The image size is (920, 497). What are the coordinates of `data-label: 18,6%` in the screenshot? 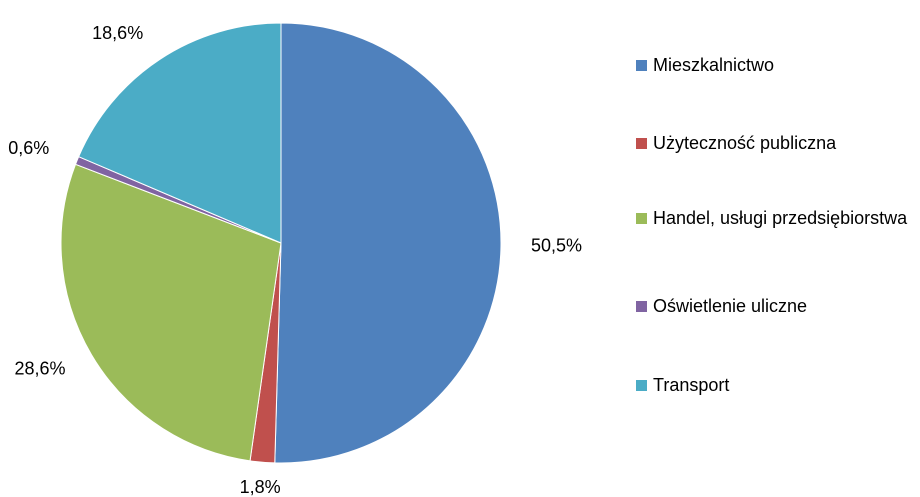 It's located at (117, 33).